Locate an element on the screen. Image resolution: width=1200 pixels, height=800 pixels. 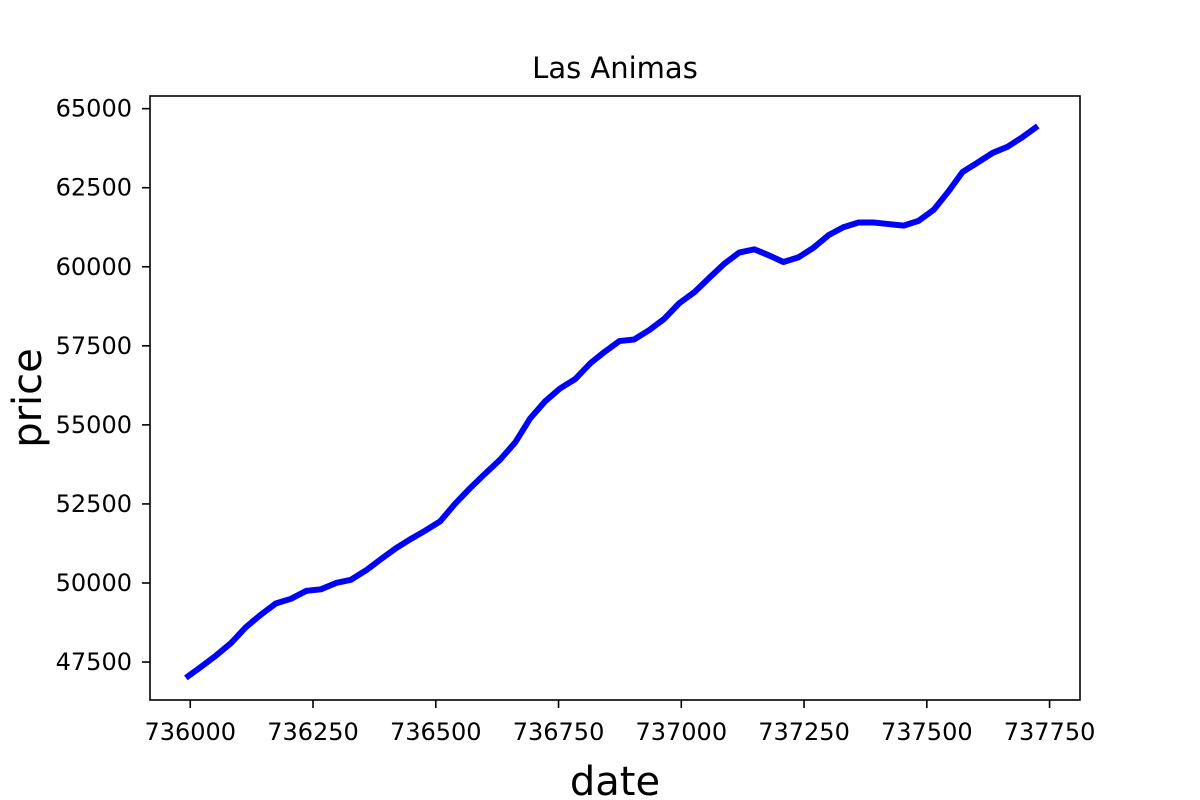
y-tick-label: 52500 is located at coordinates (94, 504).